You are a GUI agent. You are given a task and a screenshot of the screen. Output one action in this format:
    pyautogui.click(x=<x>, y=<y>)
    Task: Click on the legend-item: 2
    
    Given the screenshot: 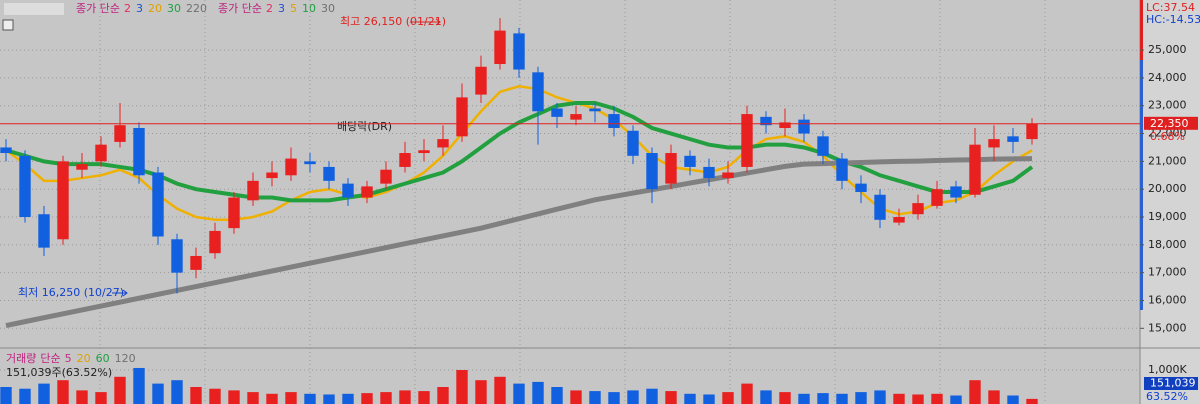 What is the action you would take?
    pyautogui.click(x=269, y=8)
    